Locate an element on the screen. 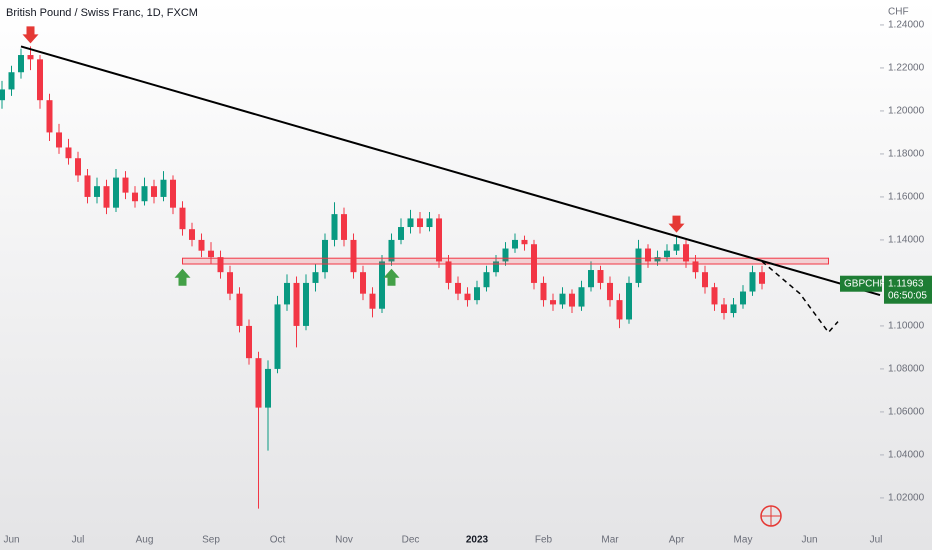 The width and height of the screenshot is (932, 550). y-tick-label: 1.04000 is located at coordinates (906, 455).